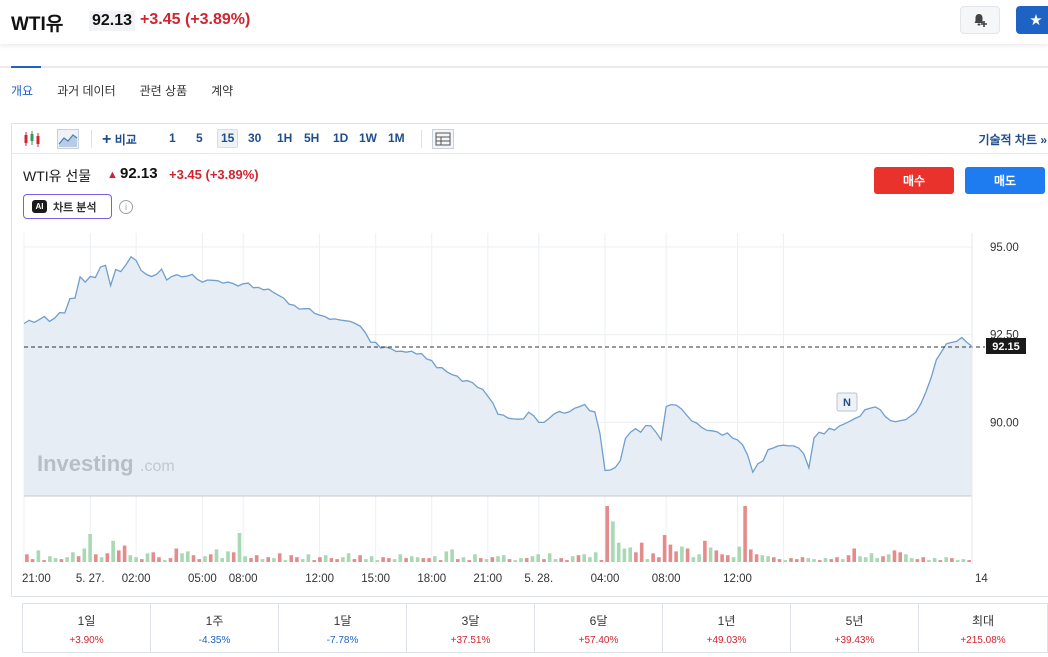  I want to click on area-chart-icon, so click(68, 139).